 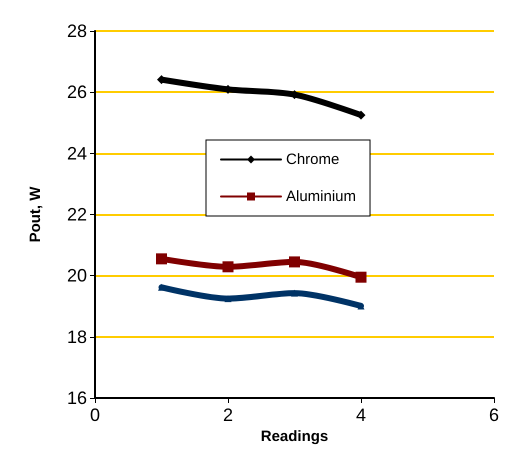 What do you see at coordinates (76, 31) in the screenshot?
I see `y-tick-label: 28` at bounding box center [76, 31].